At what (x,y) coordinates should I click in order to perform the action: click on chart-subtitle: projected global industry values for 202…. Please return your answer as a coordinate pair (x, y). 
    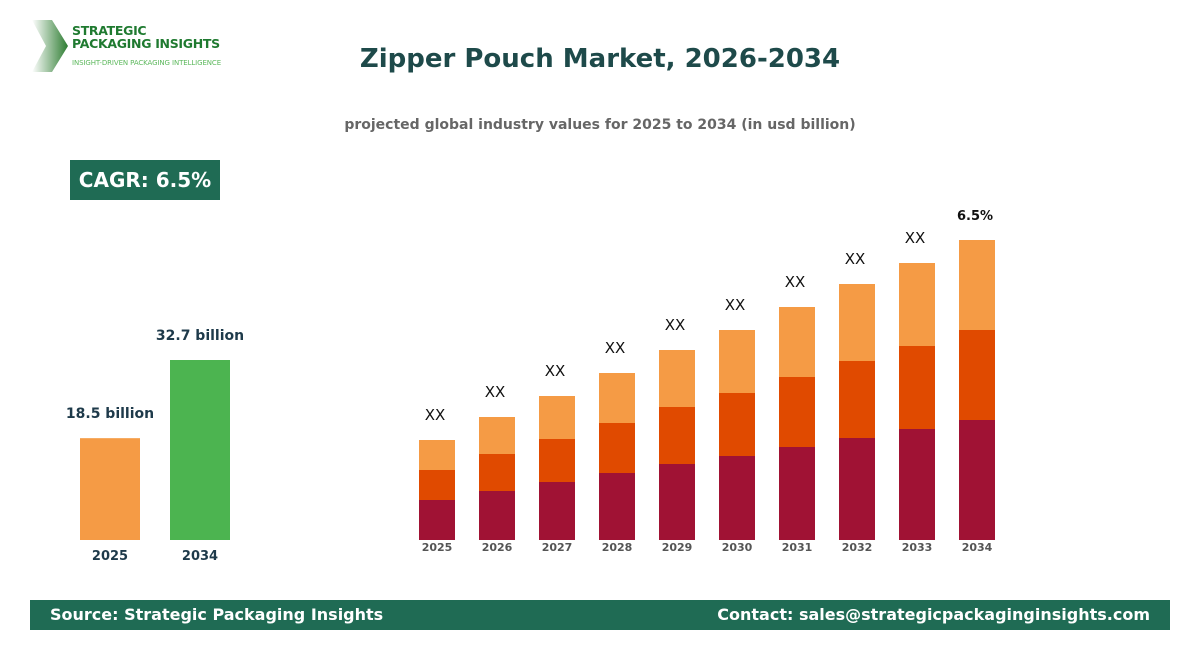
    Looking at the image, I should click on (600, 125).